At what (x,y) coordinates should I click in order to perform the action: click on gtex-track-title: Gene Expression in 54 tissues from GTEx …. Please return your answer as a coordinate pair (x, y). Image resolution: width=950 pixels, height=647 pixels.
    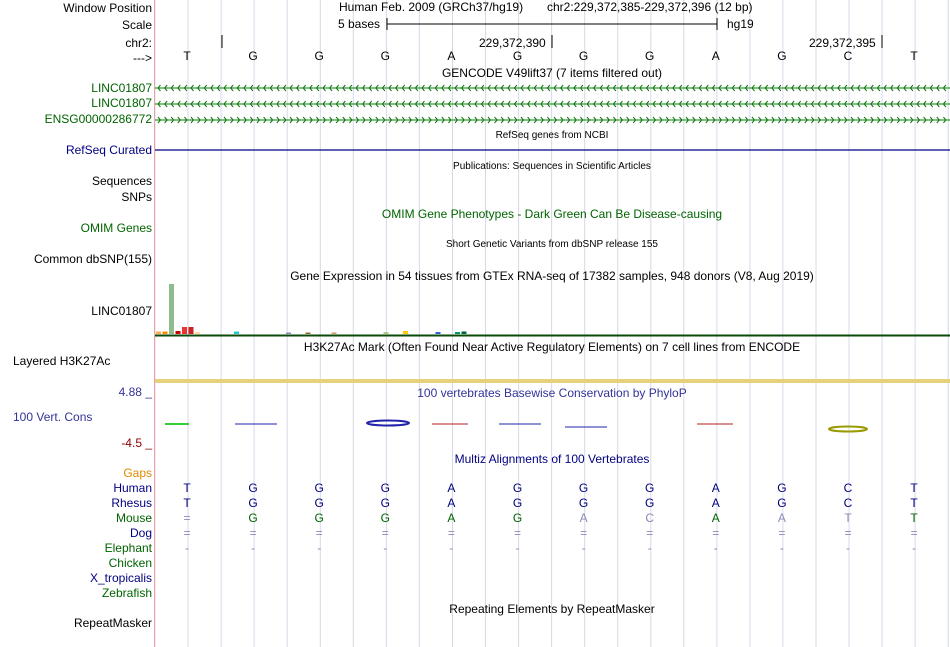
    Looking at the image, I should click on (552, 276).